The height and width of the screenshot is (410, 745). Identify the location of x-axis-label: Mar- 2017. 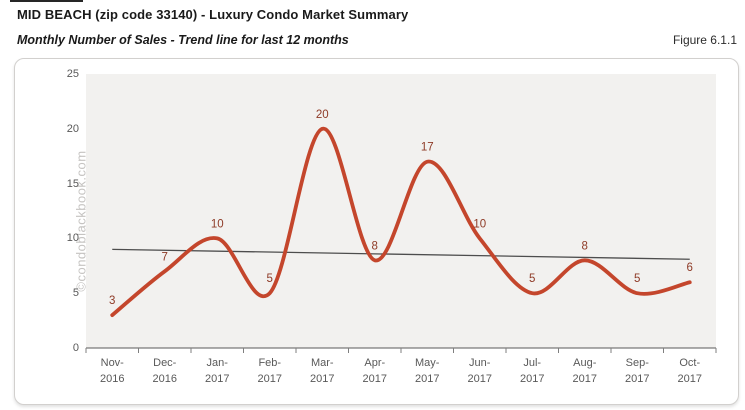
(322, 371).